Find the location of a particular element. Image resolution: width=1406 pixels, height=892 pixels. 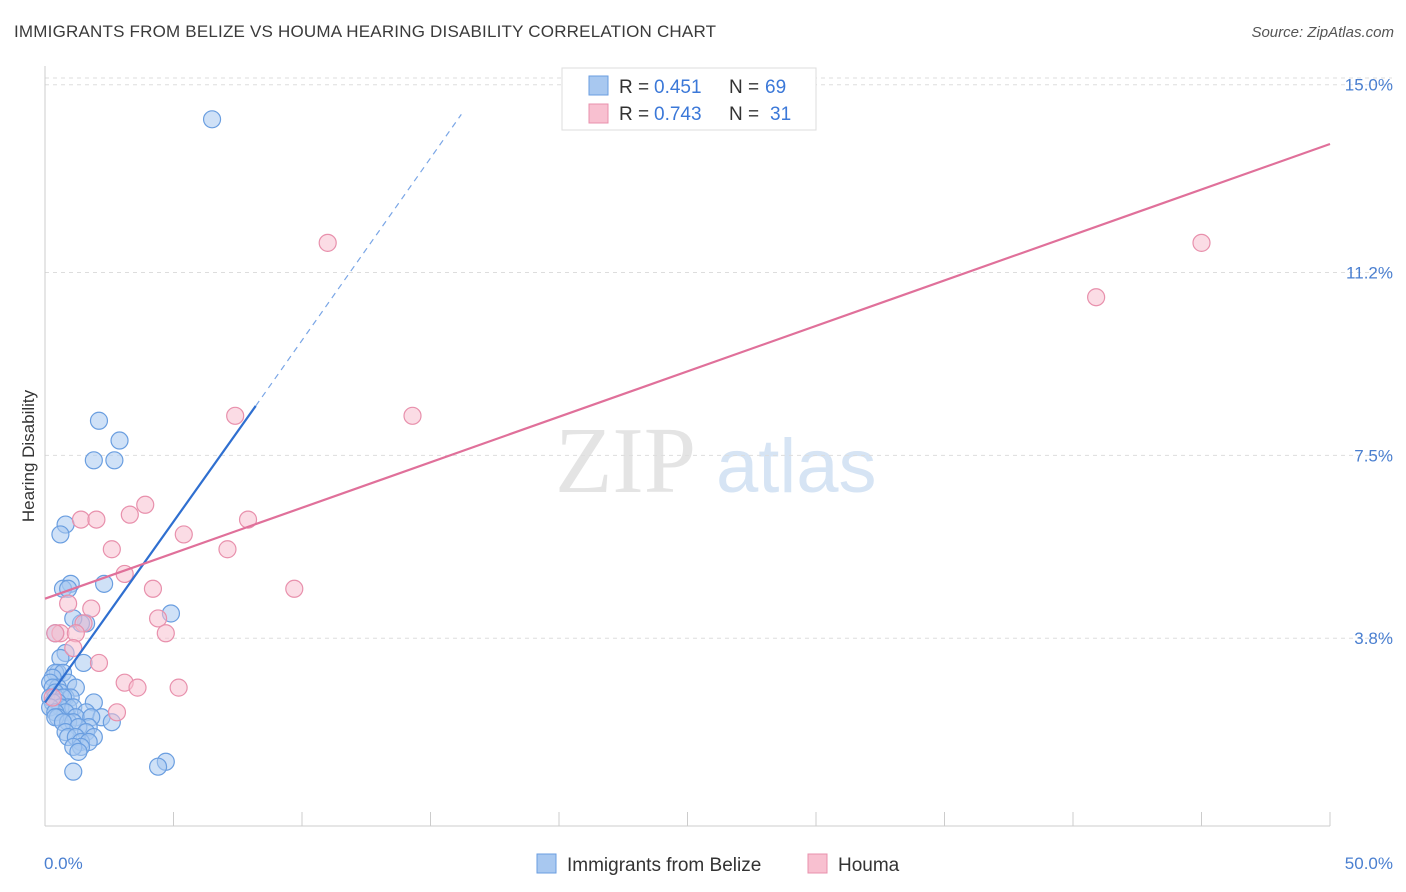

legend-r-label-houma: R = is located at coordinates (634, 114).